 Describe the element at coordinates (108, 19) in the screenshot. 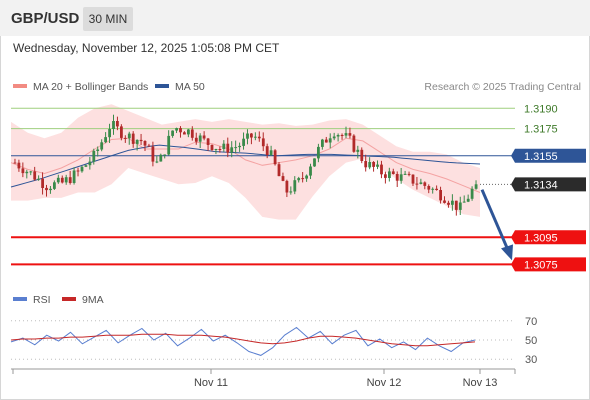

I see `timeframe-button: 30 MIN` at that location.